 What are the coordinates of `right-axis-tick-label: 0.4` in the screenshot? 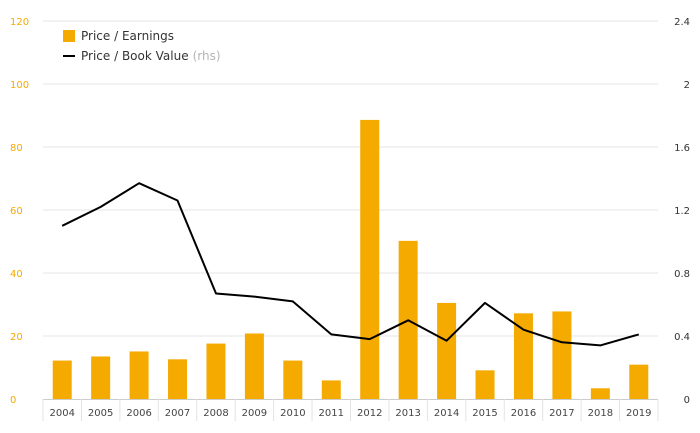 It's located at (682, 337).